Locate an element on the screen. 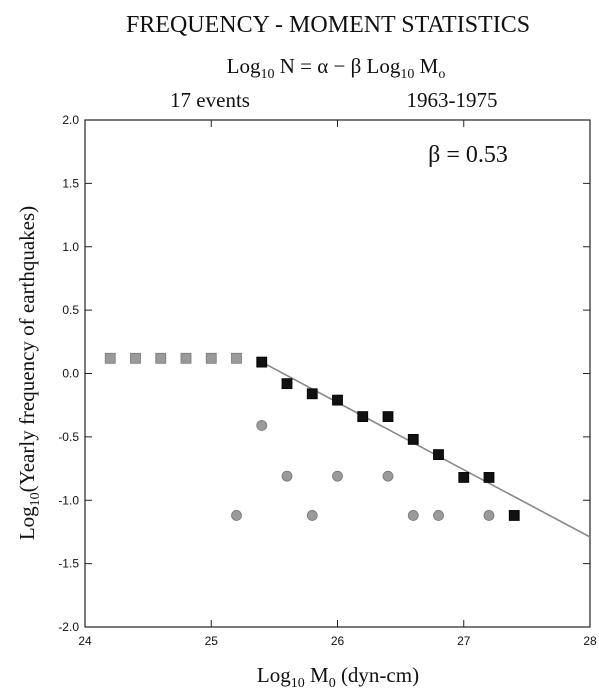 This screenshot has width=599, height=694. y-tick-label: 0.0 is located at coordinates (70, 374).